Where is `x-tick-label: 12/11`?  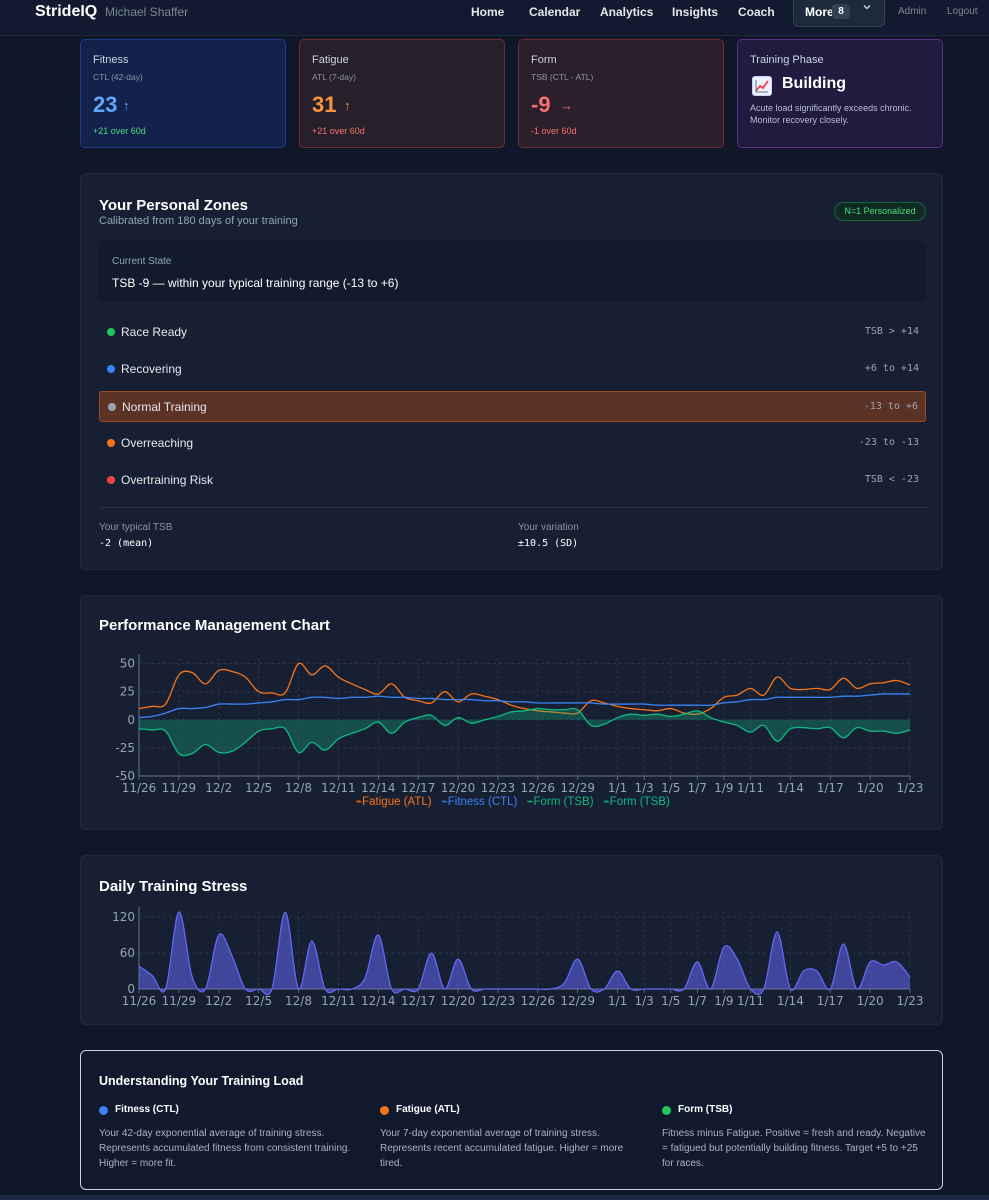 x-tick-label: 12/11 is located at coordinates (338, 788).